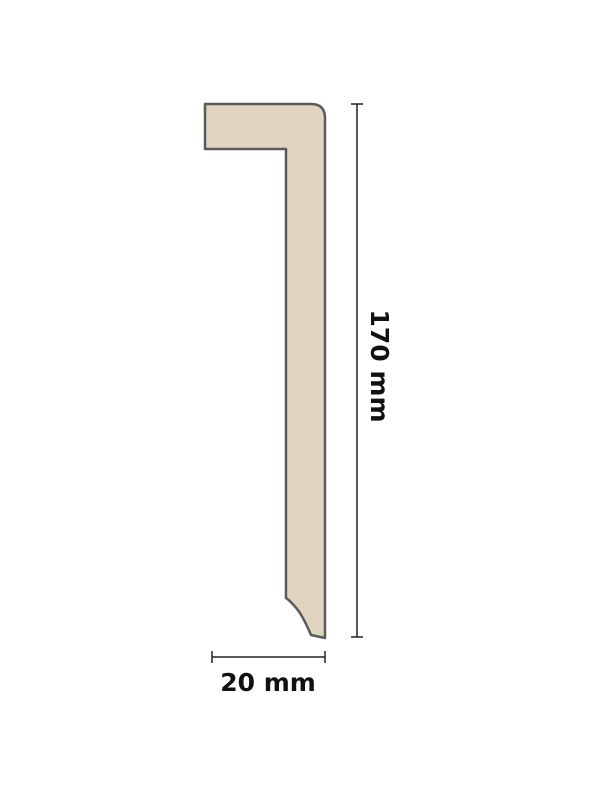  I want to click on width-dimension: 20 mm, so click(268, 674).